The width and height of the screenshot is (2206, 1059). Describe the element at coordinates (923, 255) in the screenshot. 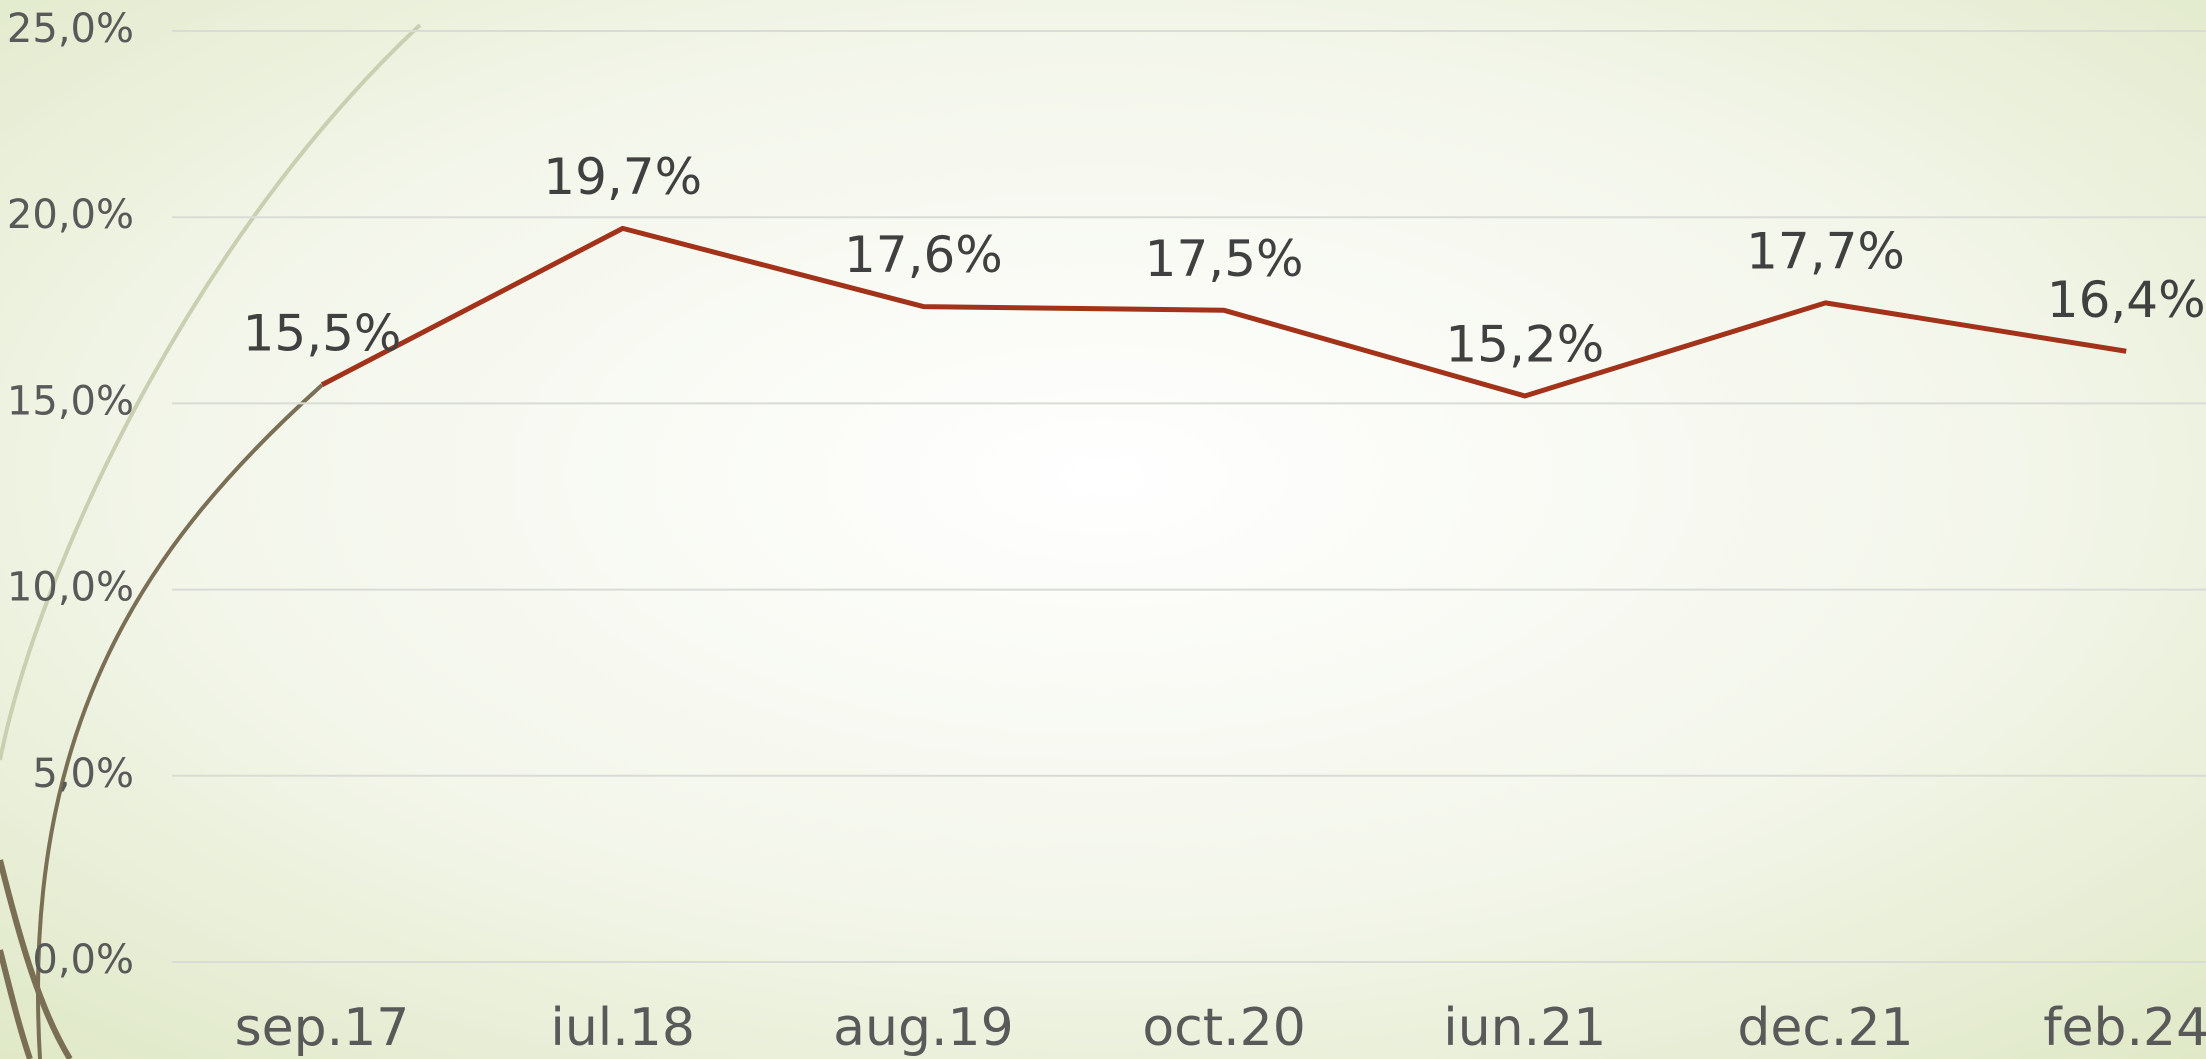

I see `data-label: 17,6%` at that location.